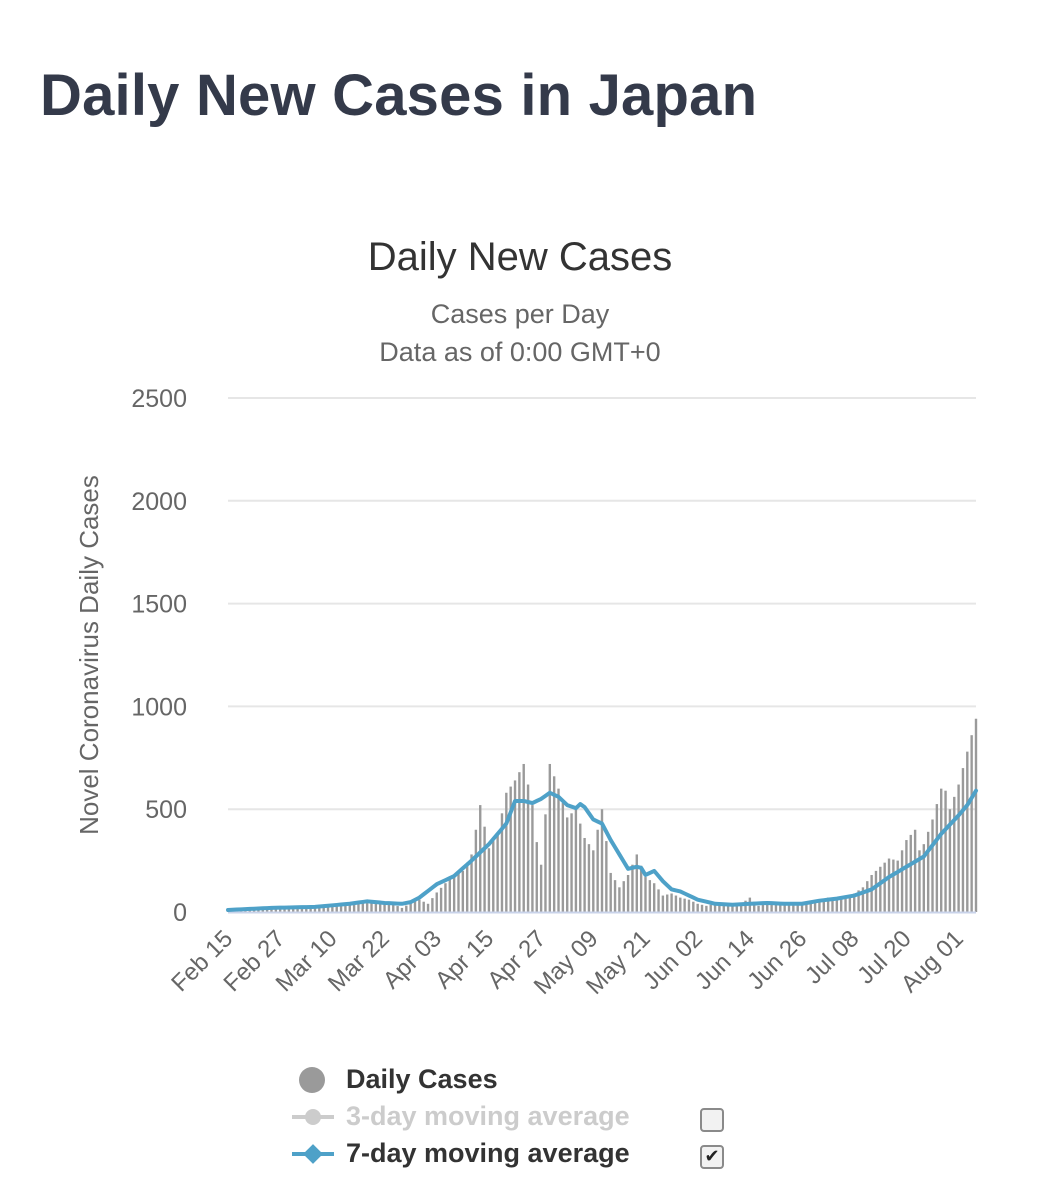  I want to click on x-tick-label: Jun 26, so click(777, 960).